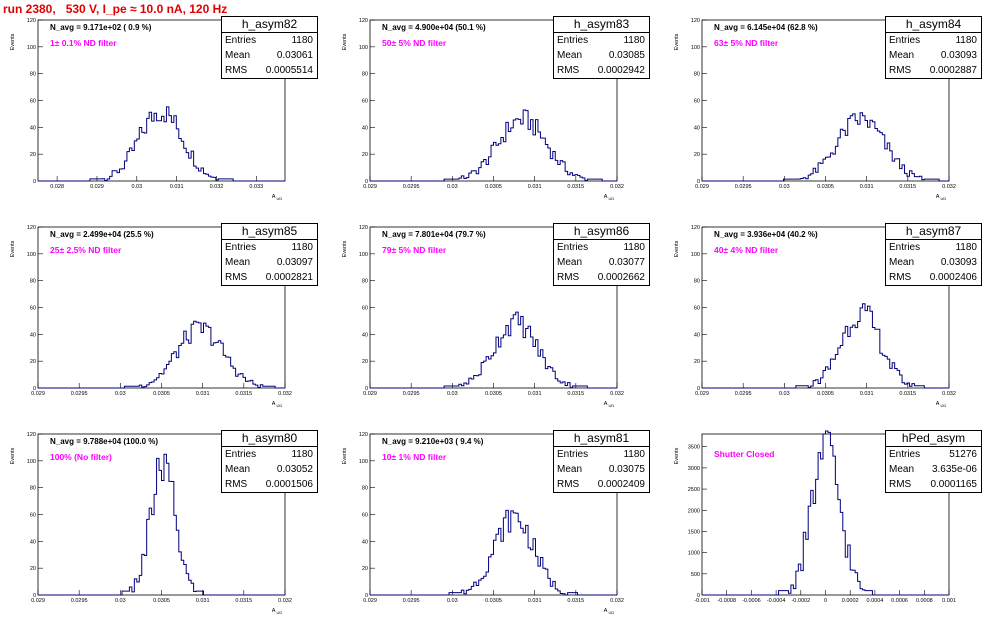 The image size is (996, 622). What do you see at coordinates (751, 601) in the screenshot?
I see `x-tick-label: -0.0006` at bounding box center [751, 601].